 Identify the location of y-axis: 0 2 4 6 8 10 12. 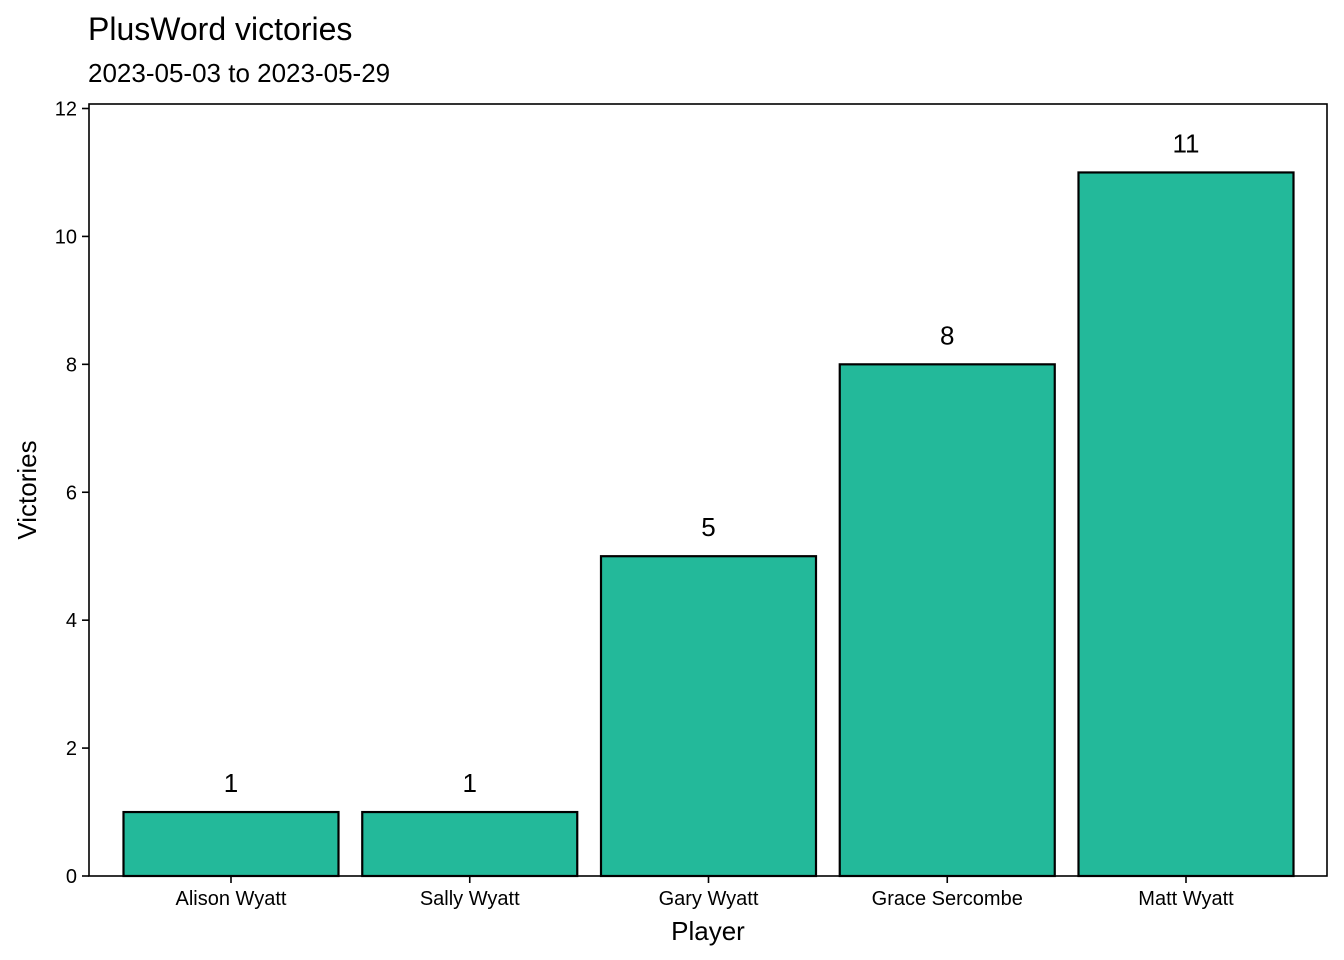
(72, 493).